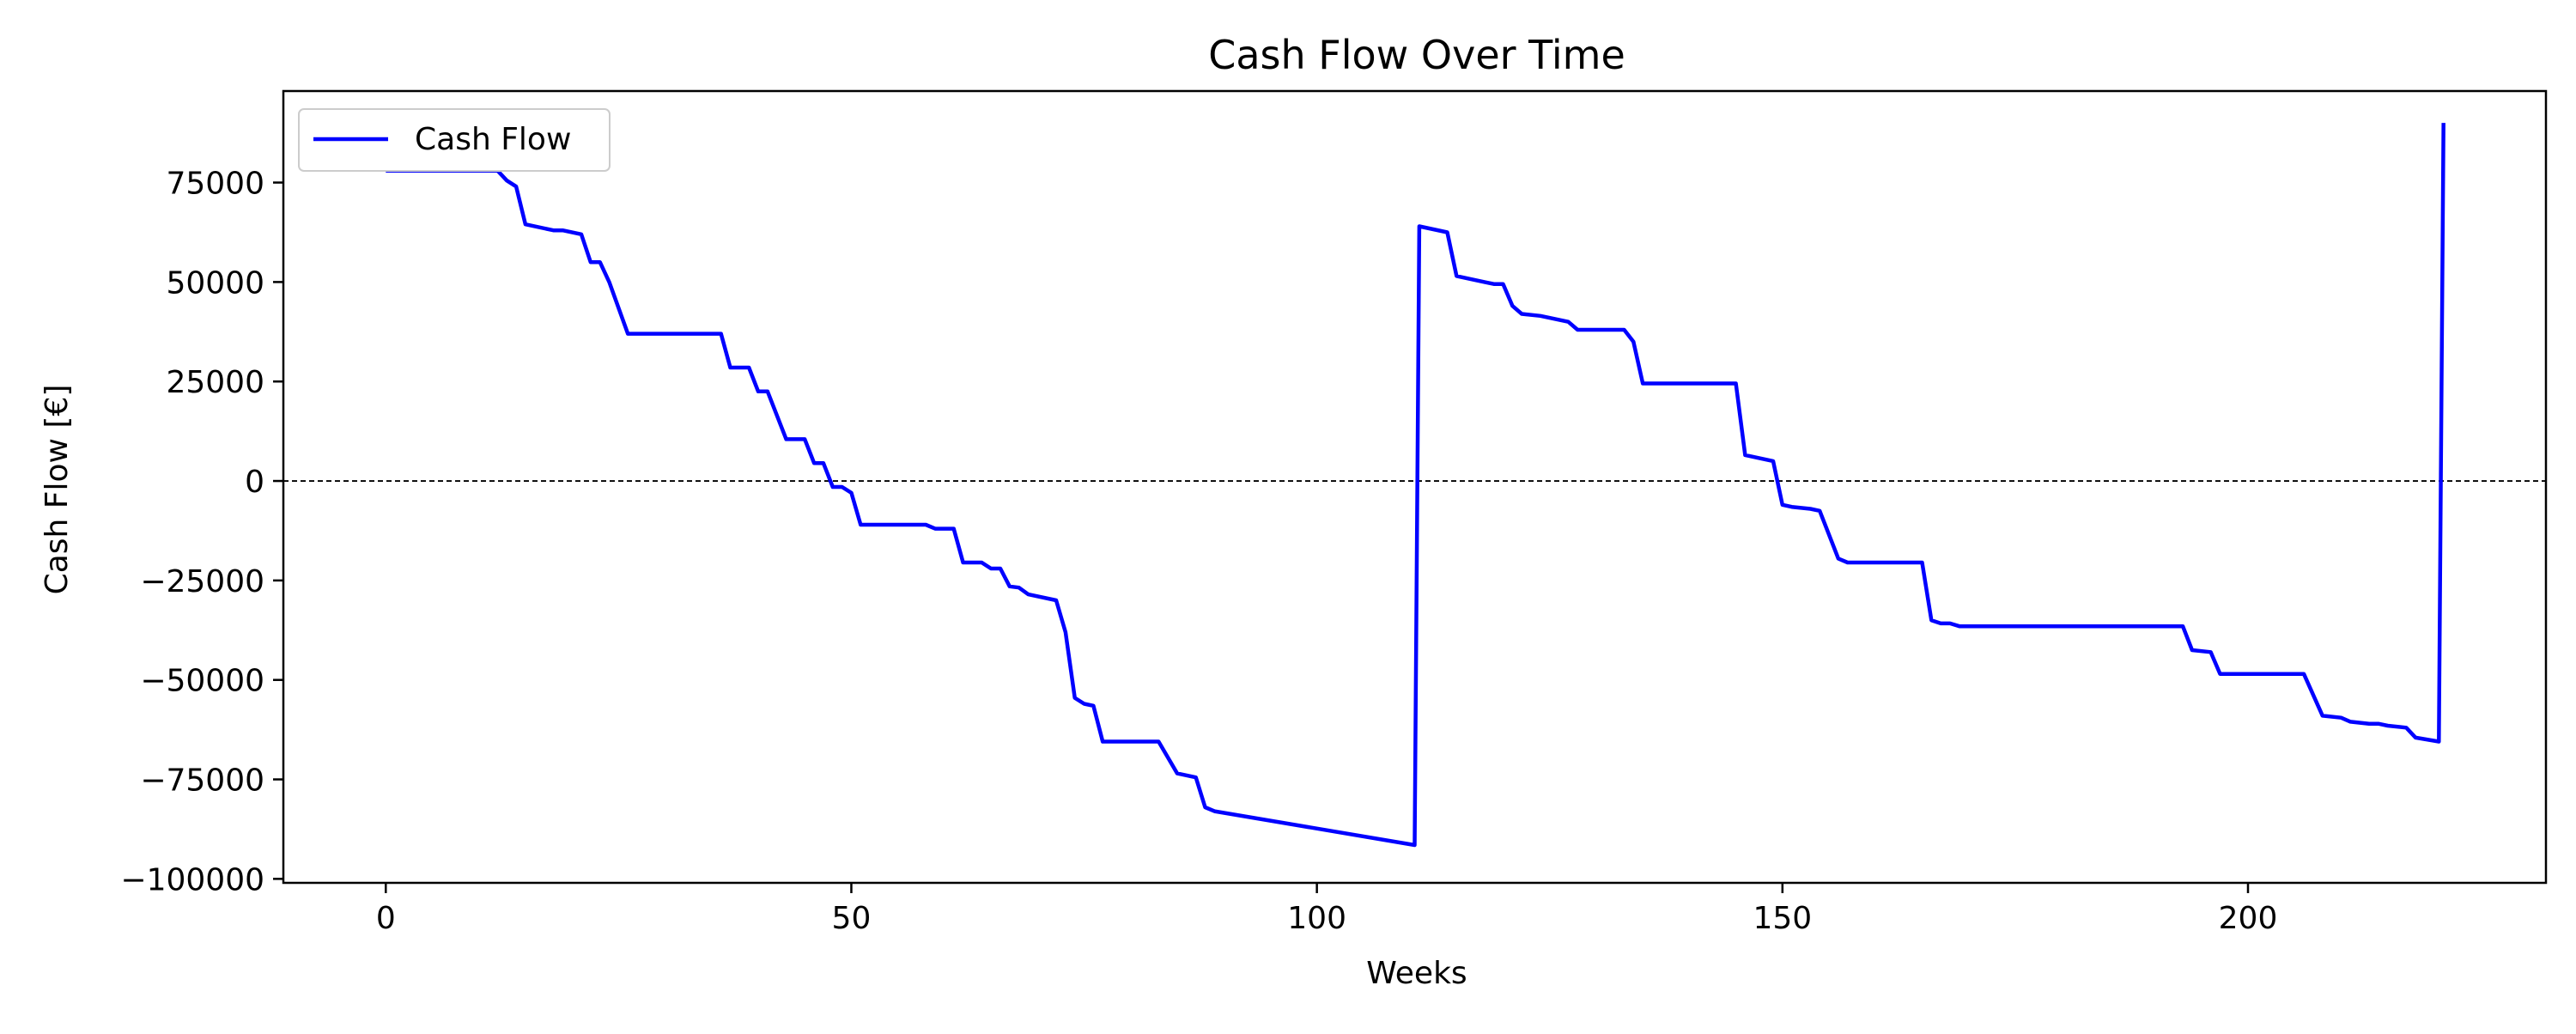 The width and height of the screenshot is (2576, 1034). Describe the element at coordinates (202, 781) in the screenshot. I see `y-tick-label: −75000` at that location.